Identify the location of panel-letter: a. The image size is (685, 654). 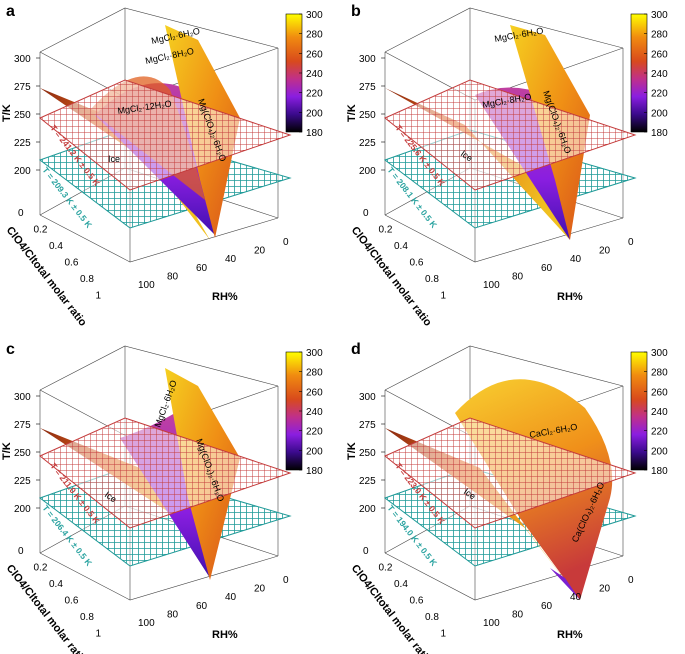
(10, 11).